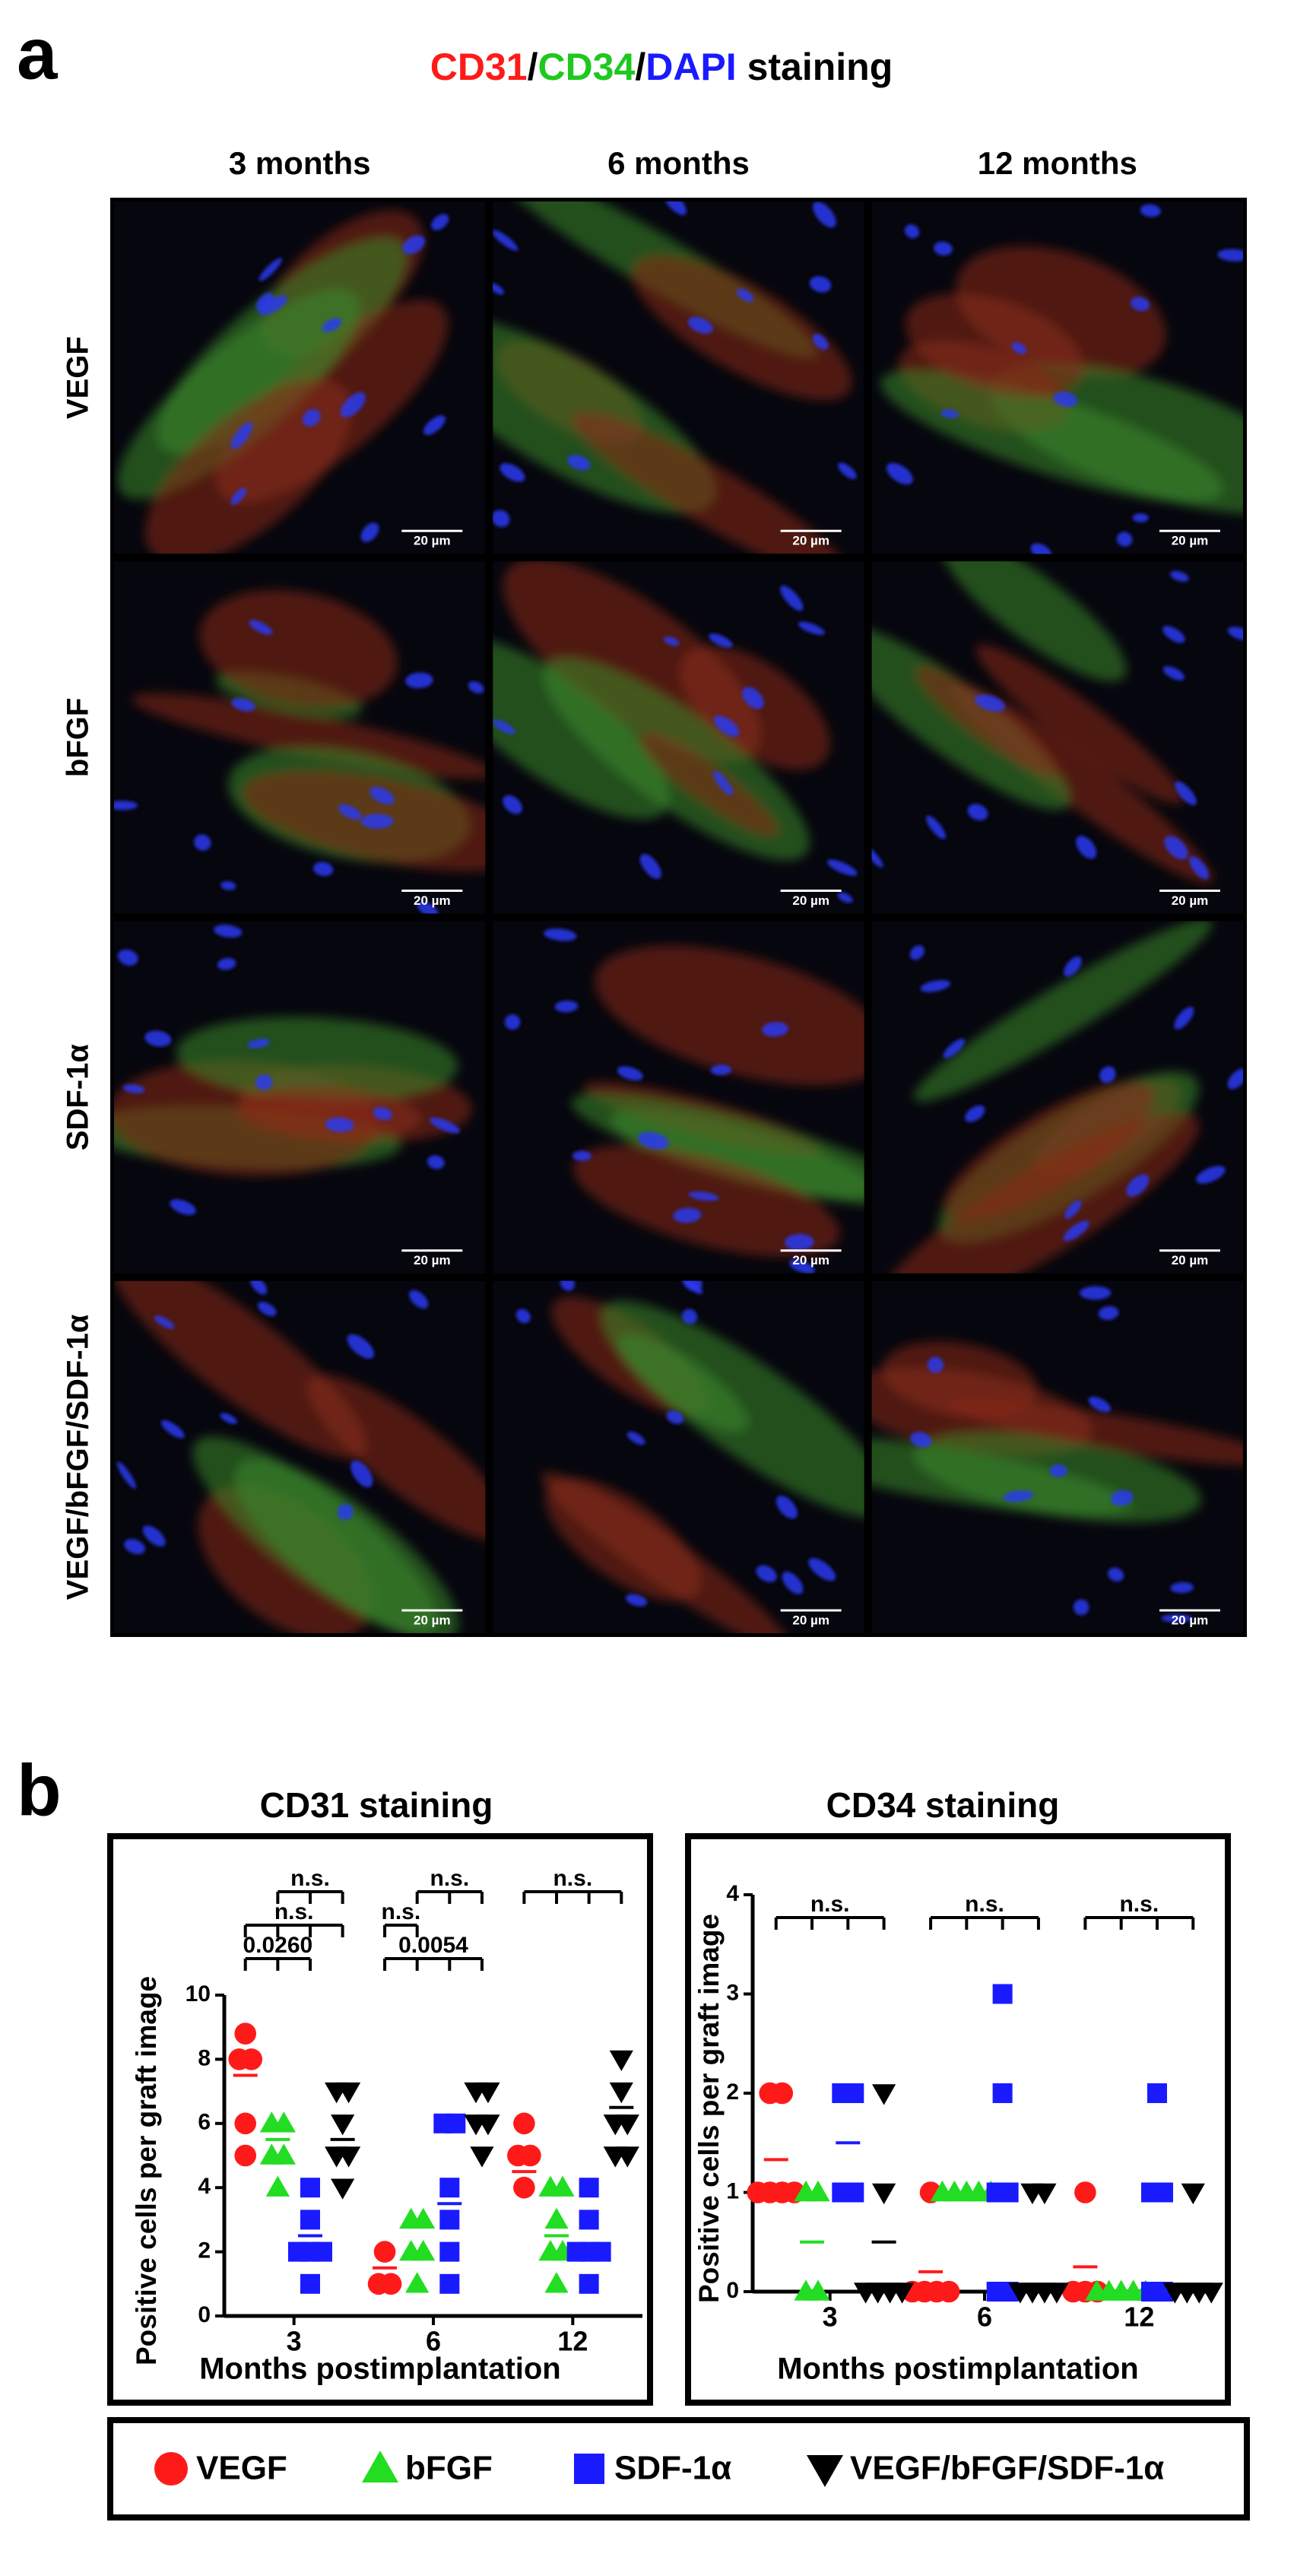 The width and height of the screenshot is (1294, 2576). What do you see at coordinates (241, 2469) in the screenshot?
I see `legend-label: VEGF` at bounding box center [241, 2469].